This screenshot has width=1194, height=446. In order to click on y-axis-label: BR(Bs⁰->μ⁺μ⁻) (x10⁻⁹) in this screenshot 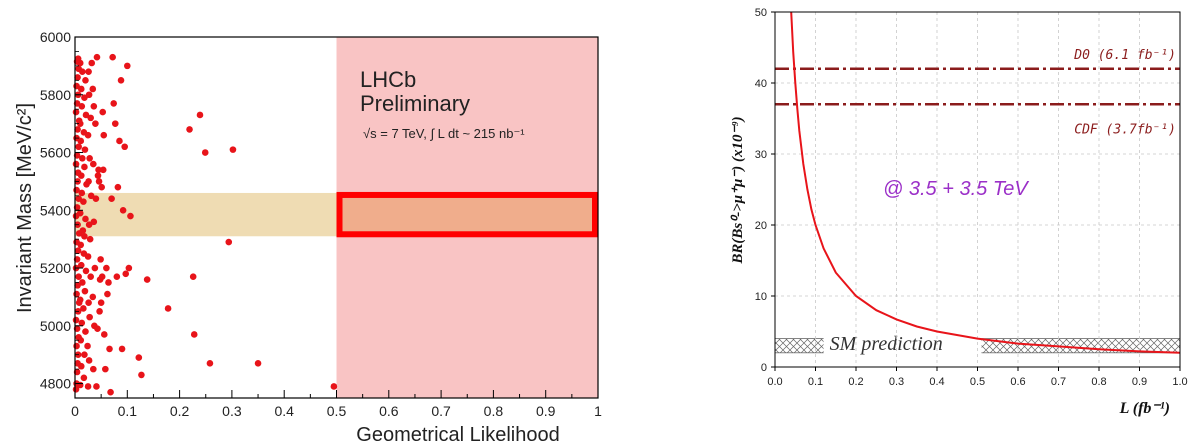, I will do `click(738, 190)`.